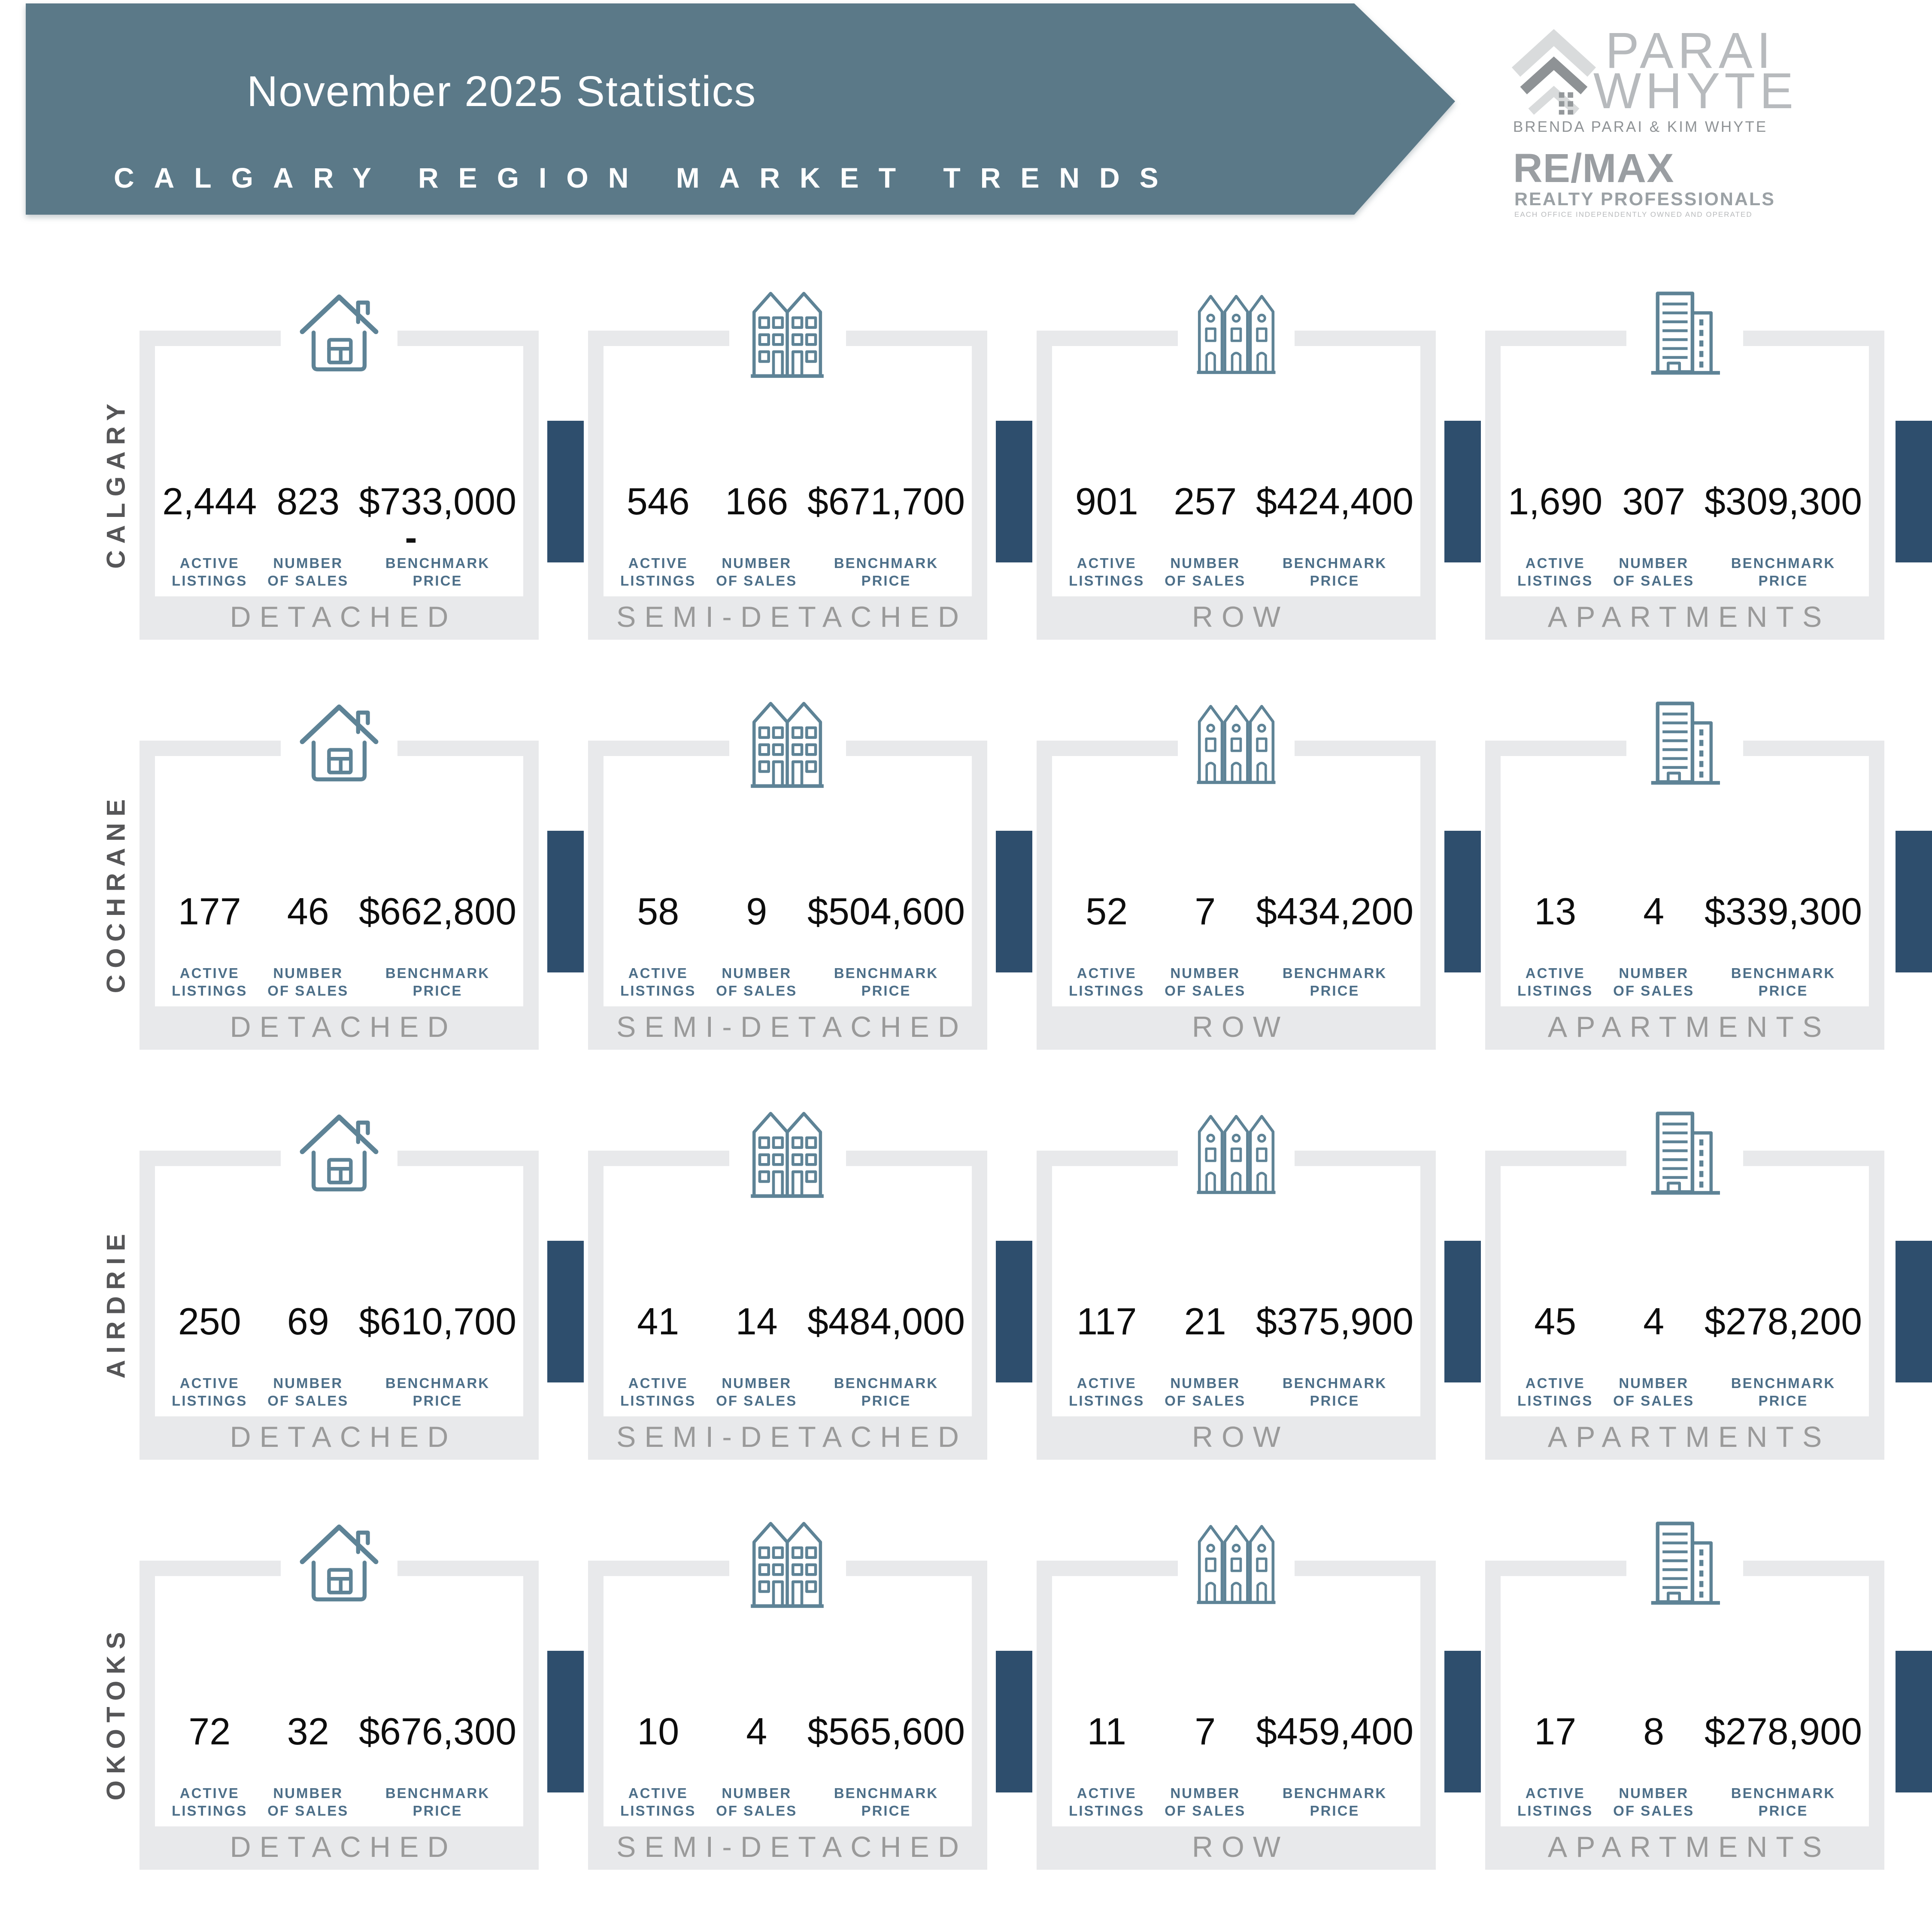 The height and width of the screenshot is (1932, 1932). I want to click on active-listings-label: ACTIVE LISTINGS, so click(1555, 1802).